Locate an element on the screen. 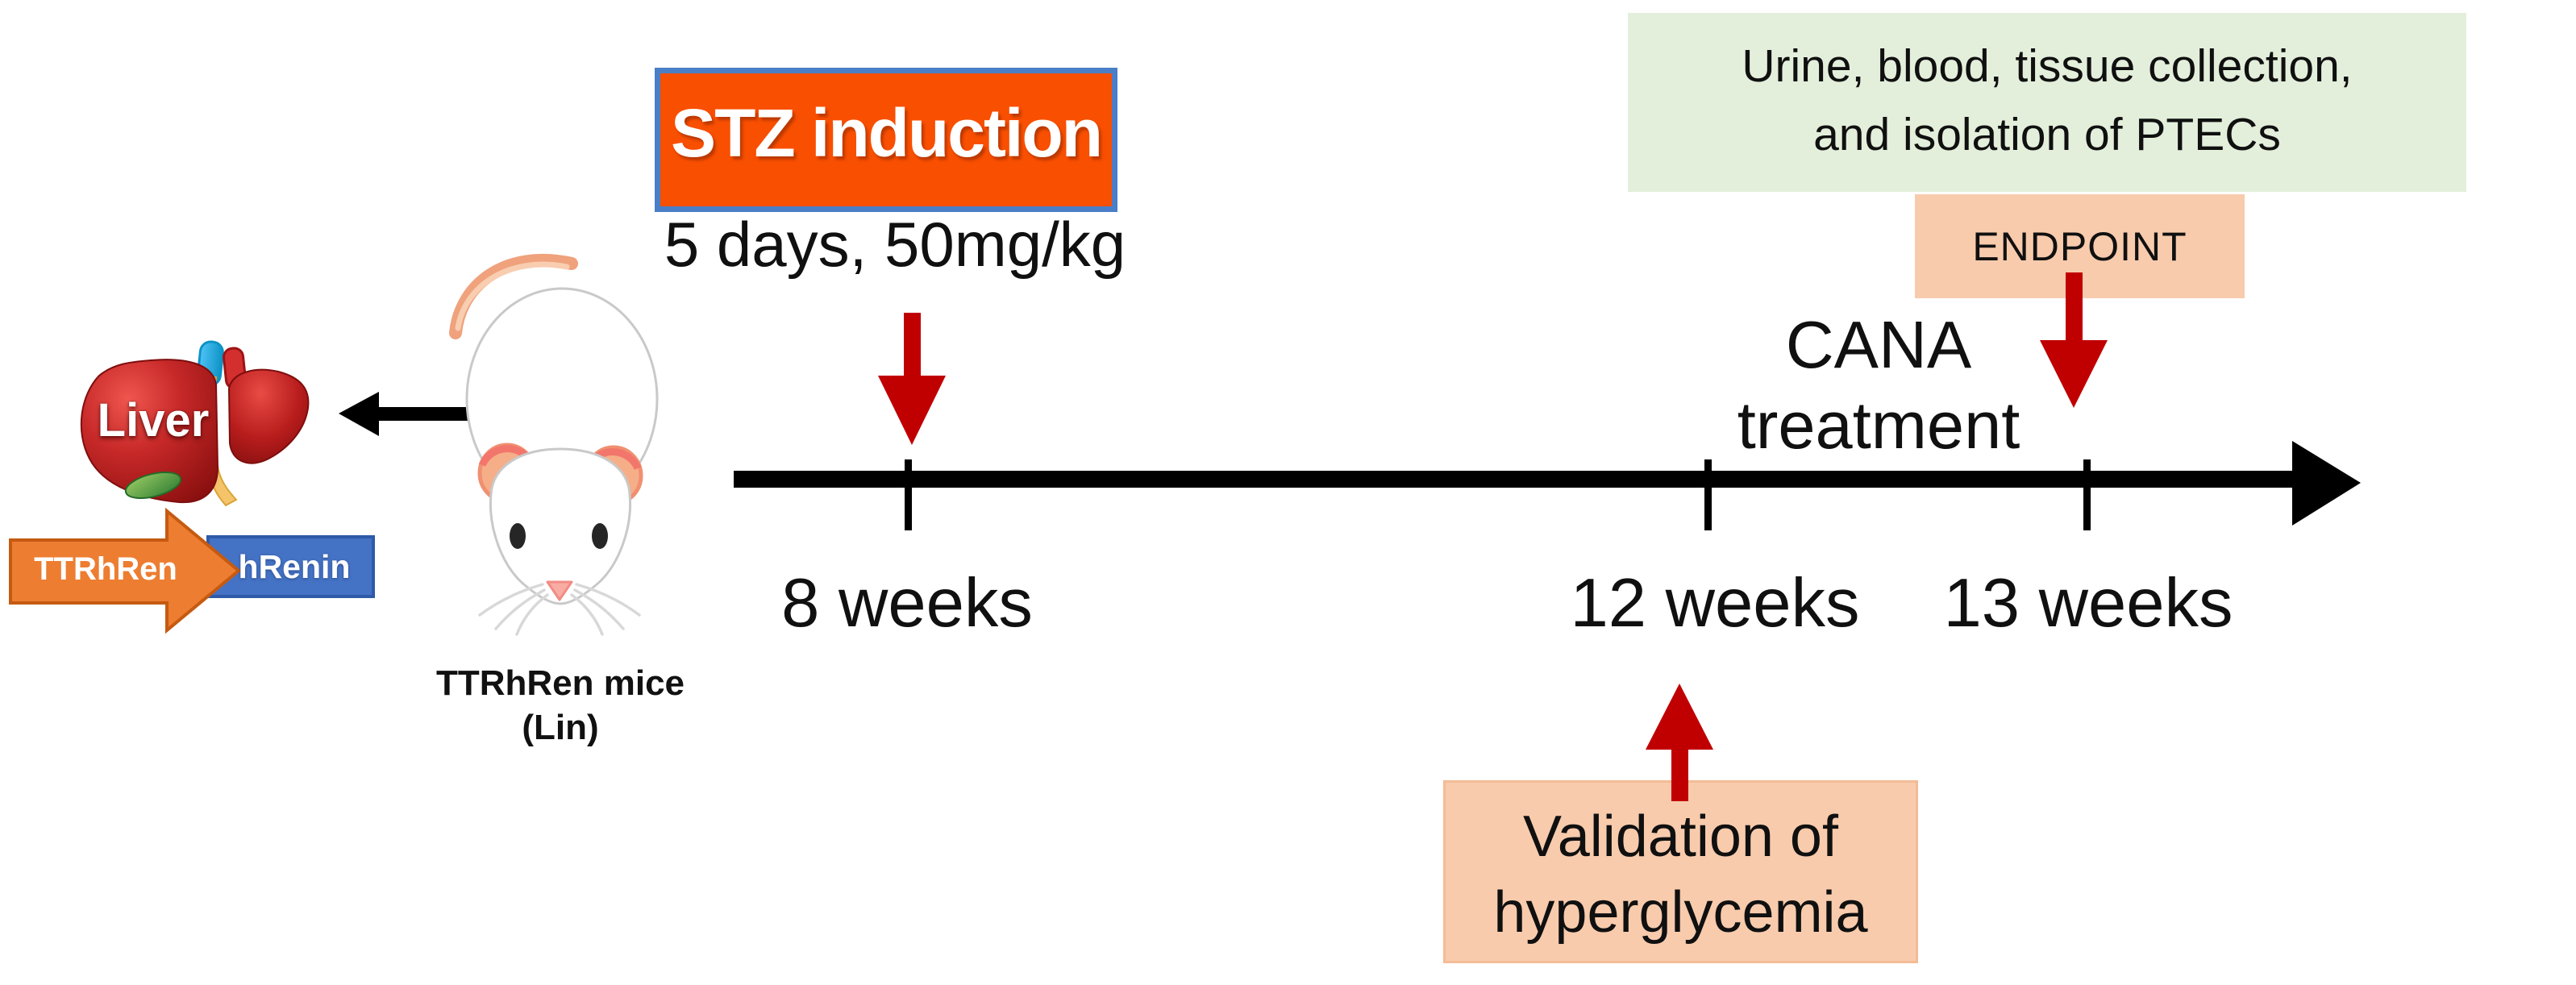 This screenshot has width=2576, height=985. mouse-label: TTRhRen mice (Lin) is located at coordinates (560, 706).